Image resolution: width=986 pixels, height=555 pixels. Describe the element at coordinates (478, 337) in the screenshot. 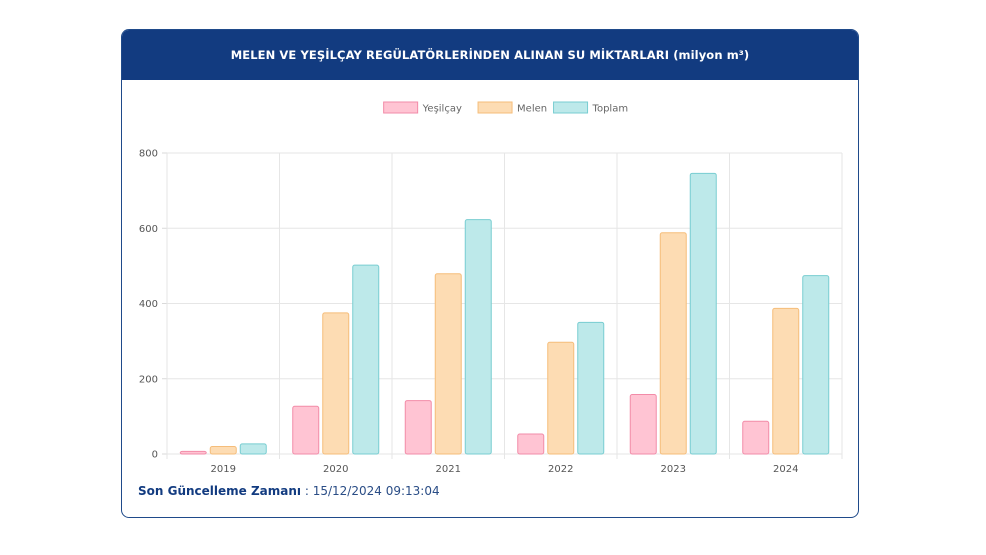

I see `bar-toplam-2021` at that location.